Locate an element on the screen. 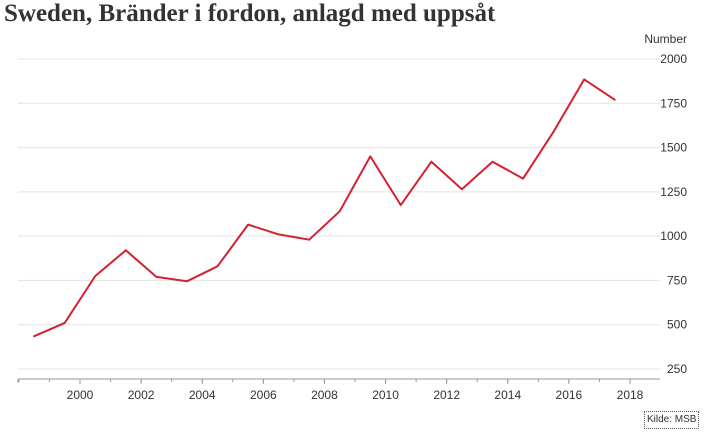 This screenshot has width=709, height=438. y-tick-label: 1500 is located at coordinates (673, 148).